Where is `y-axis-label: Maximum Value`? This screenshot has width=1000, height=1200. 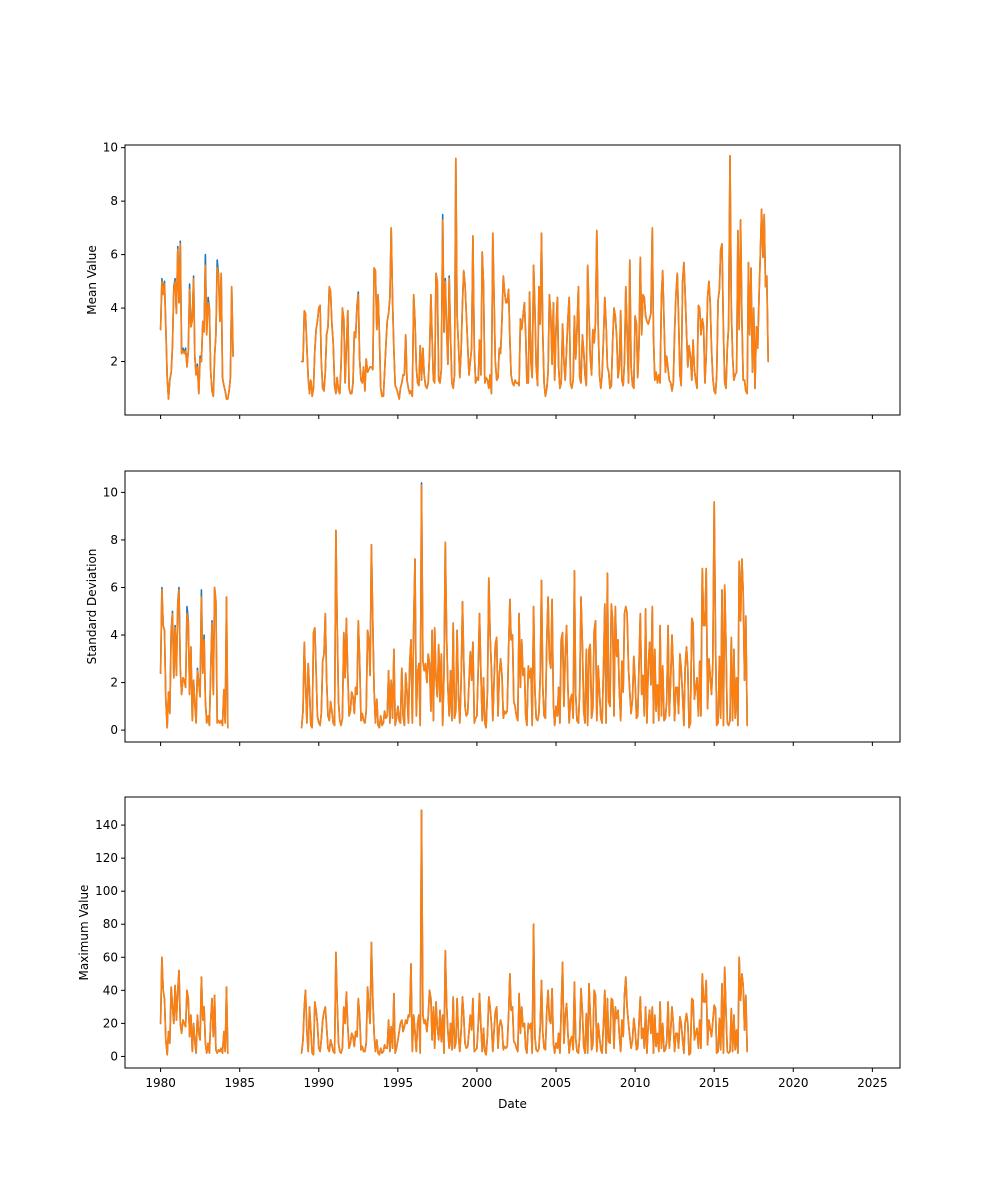 y-axis-label: Maximum Value is located at coordinates (84, 933).